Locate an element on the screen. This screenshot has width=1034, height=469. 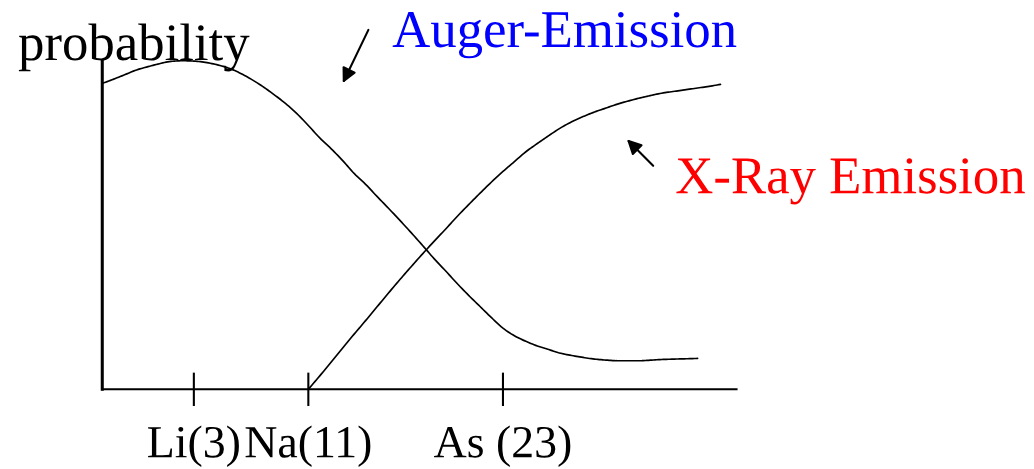
y-axis-title: probability is located at coordinates (134, 47).